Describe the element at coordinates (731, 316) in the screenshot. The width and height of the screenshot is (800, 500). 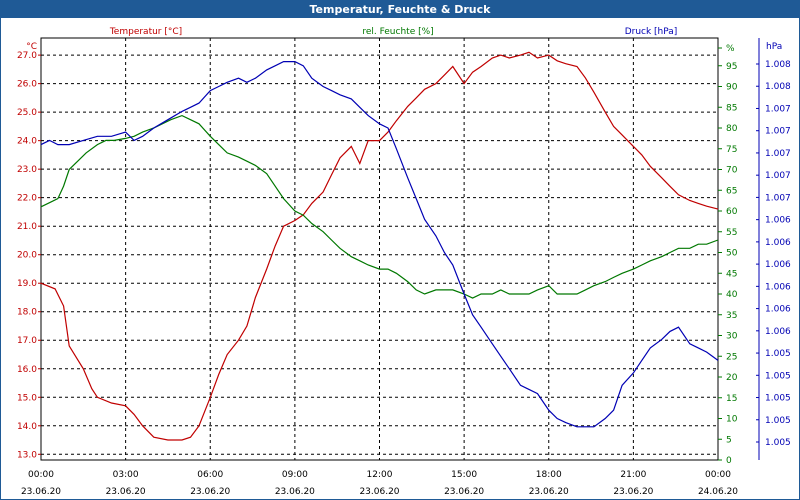
I see `humidity-axis-label: 35` at that location.